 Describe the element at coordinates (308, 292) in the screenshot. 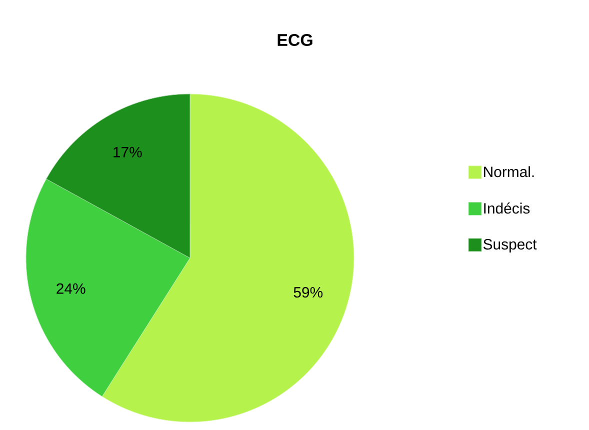

I see `data-label: 59%` at that location.